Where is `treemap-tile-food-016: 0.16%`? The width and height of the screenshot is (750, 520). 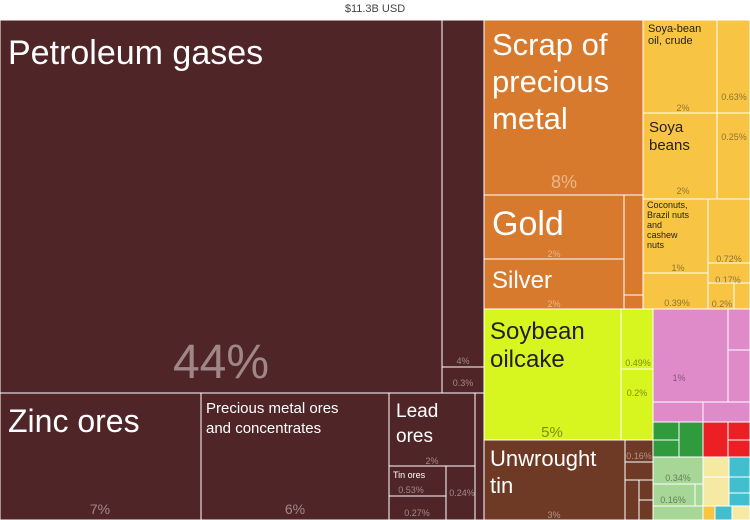 treemap-tile-food-016: 0.16% is located at coordinates (674, 495).